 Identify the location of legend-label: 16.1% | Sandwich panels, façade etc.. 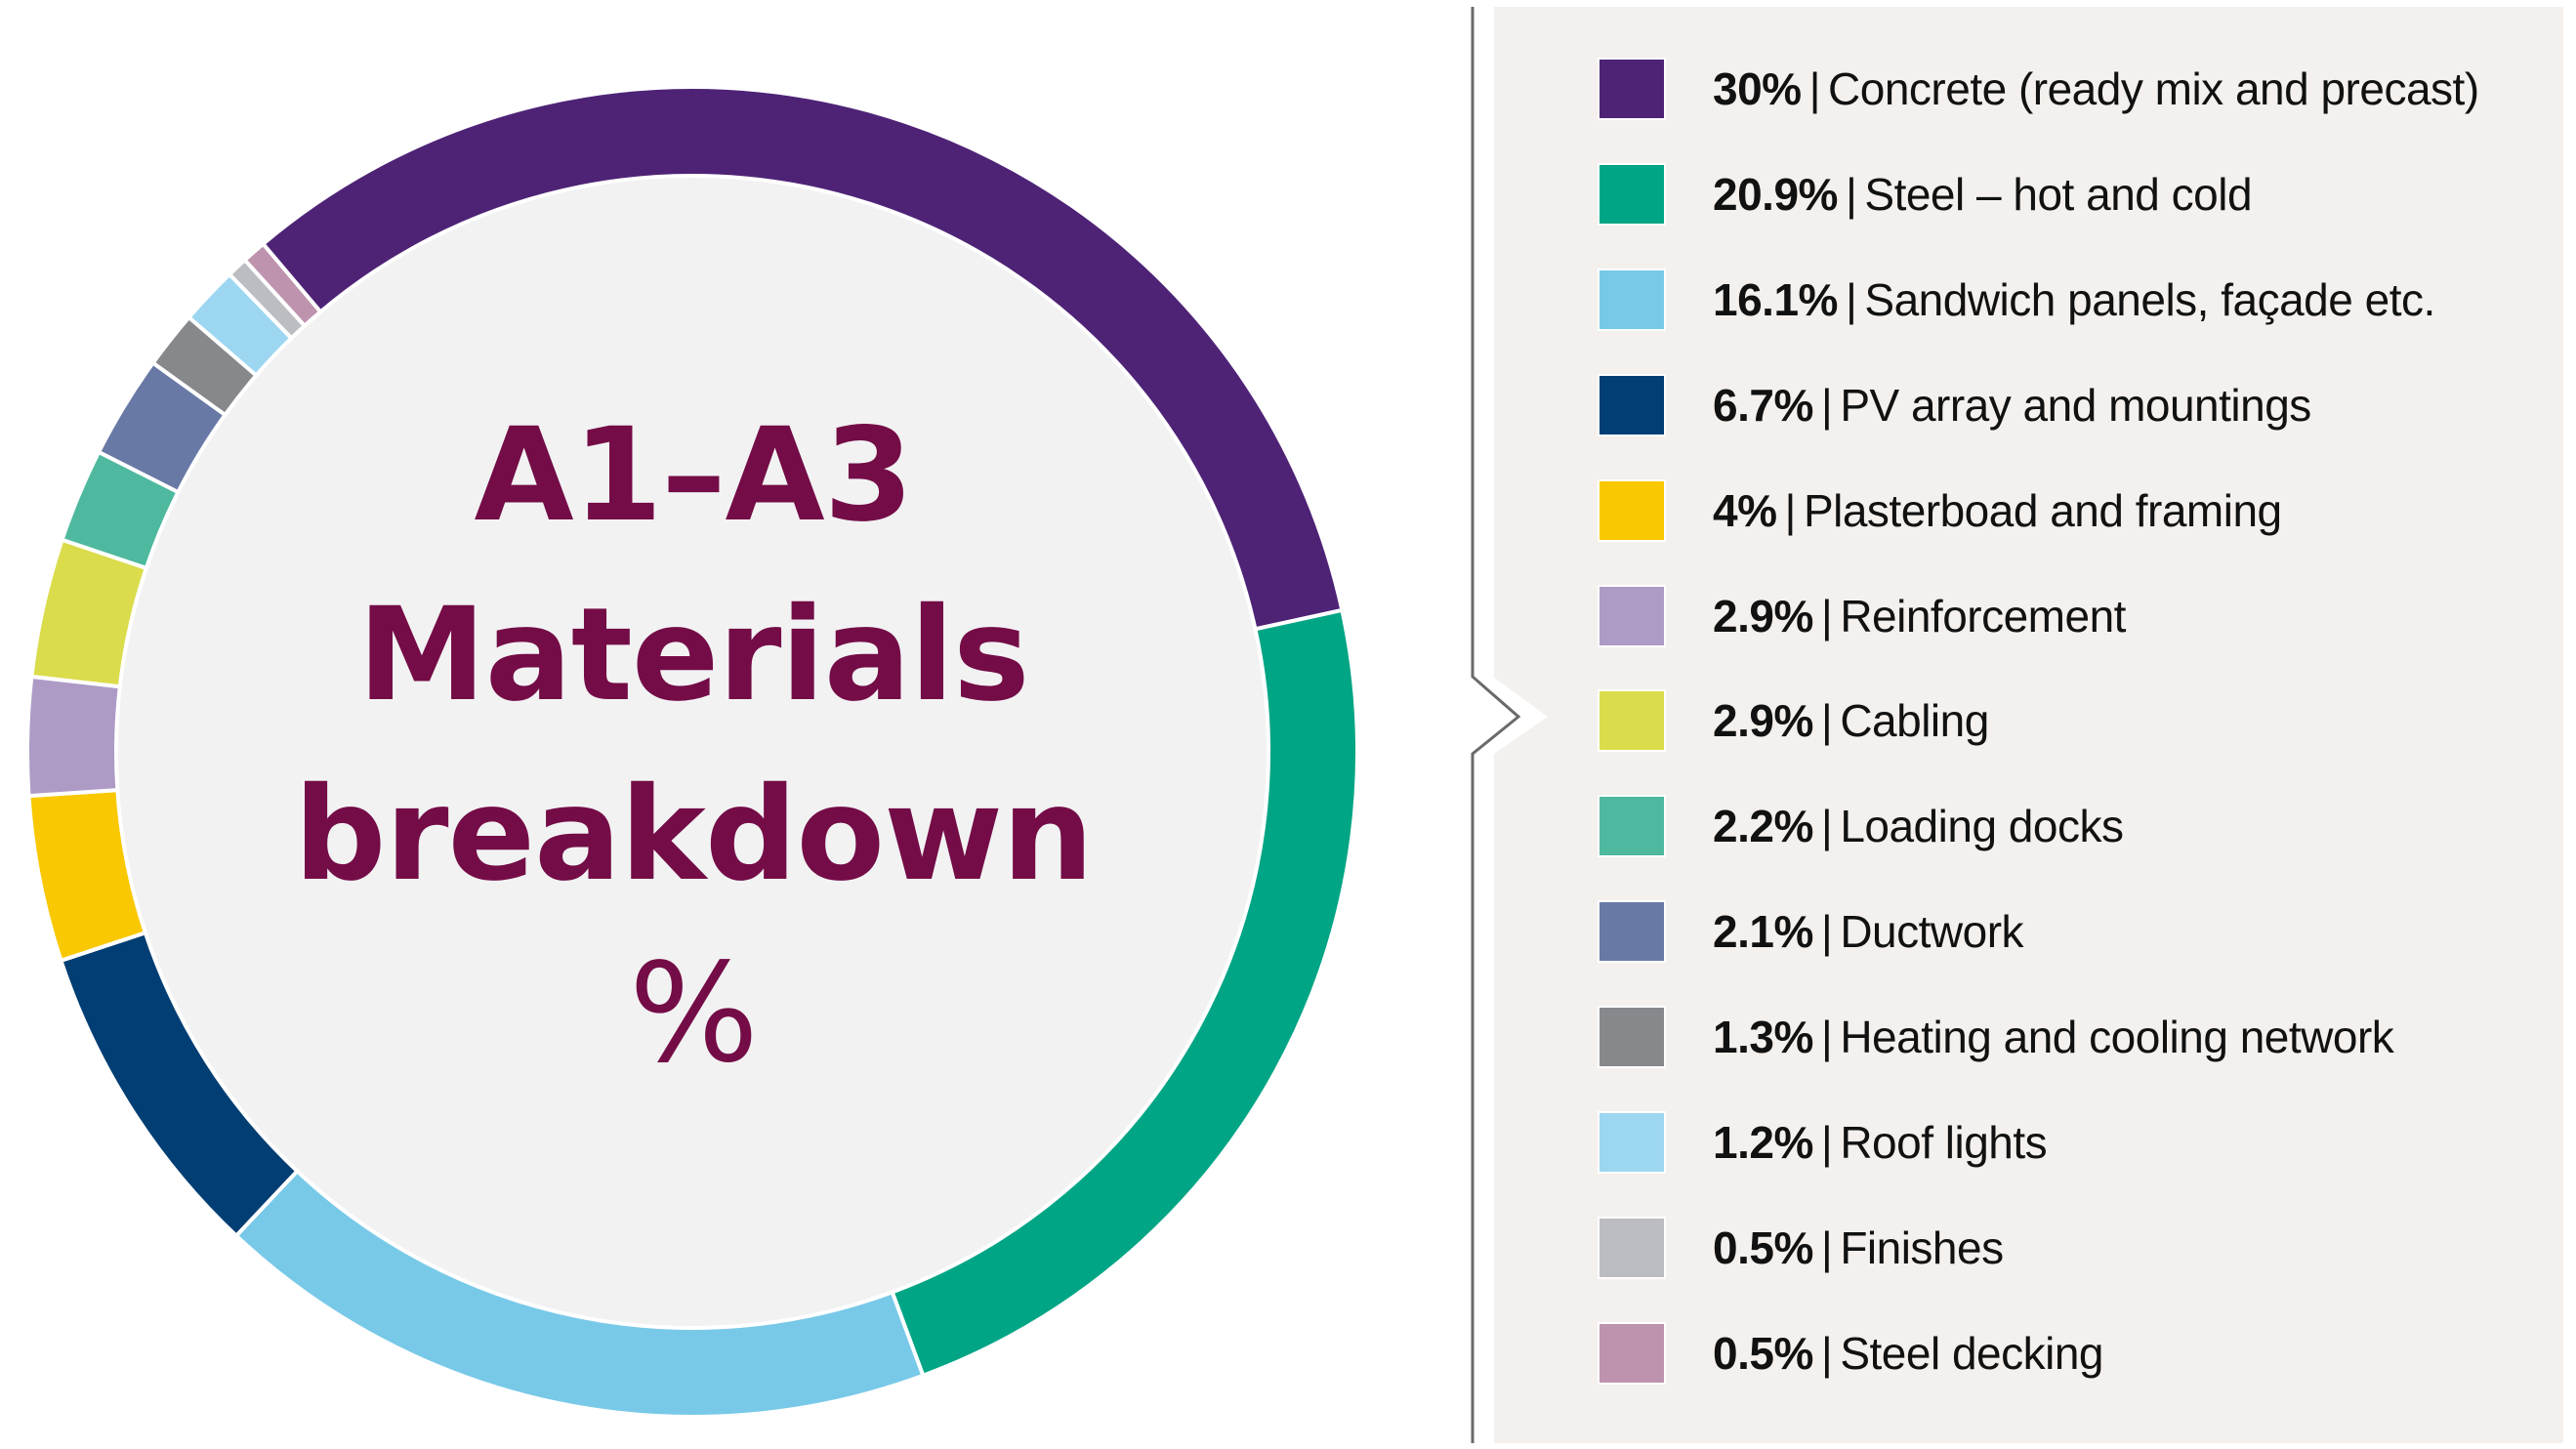
(2074, 300).